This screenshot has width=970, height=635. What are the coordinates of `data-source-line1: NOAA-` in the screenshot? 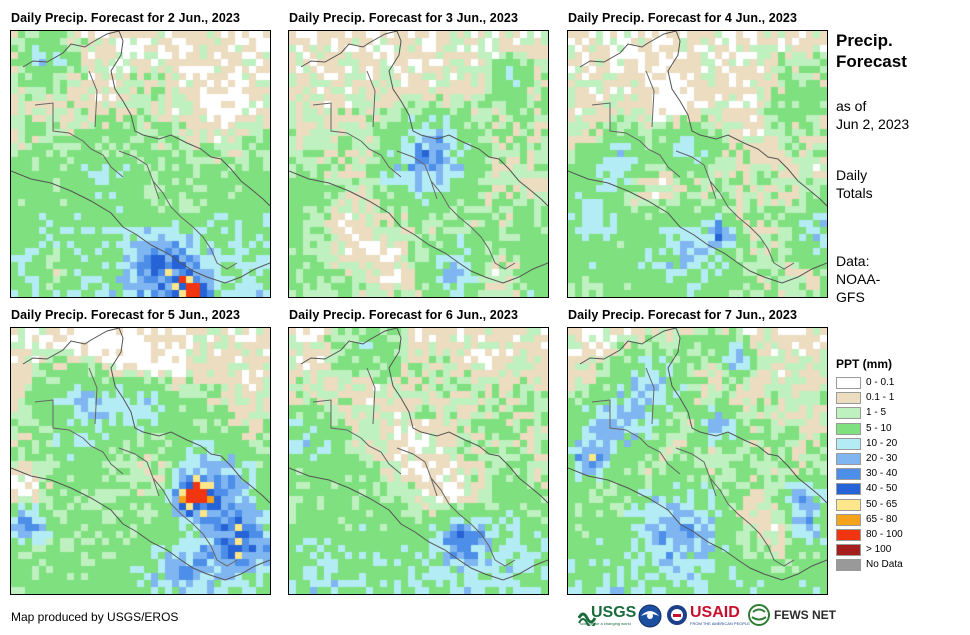 It's located at (858, 279).